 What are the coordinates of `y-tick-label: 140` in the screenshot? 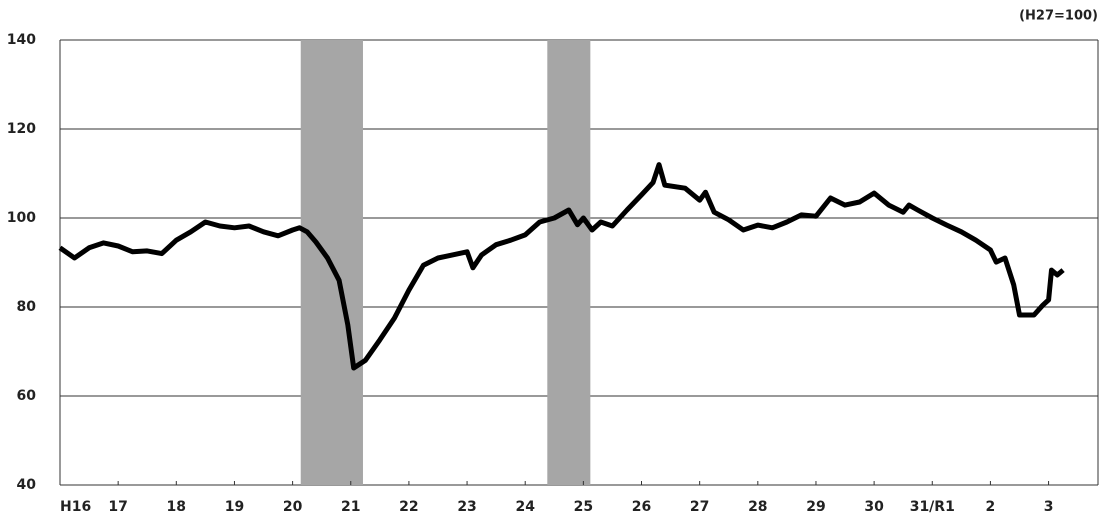 It's located at (21, 40).